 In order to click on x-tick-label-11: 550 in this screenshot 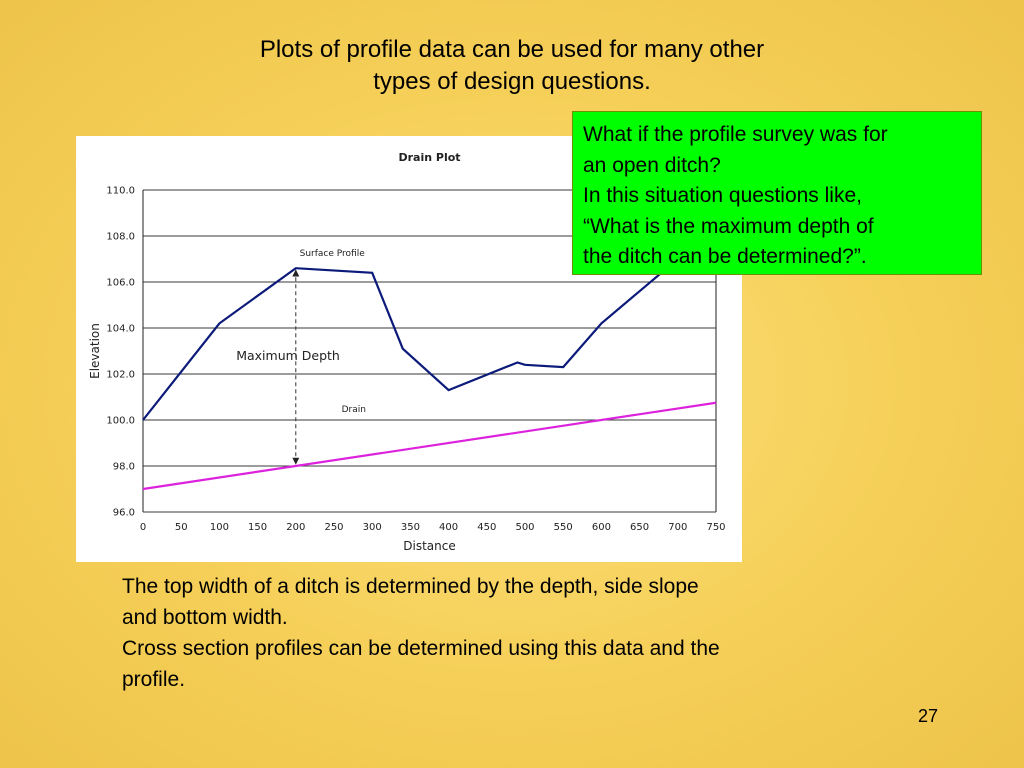, I will do `click(563, 527)`.